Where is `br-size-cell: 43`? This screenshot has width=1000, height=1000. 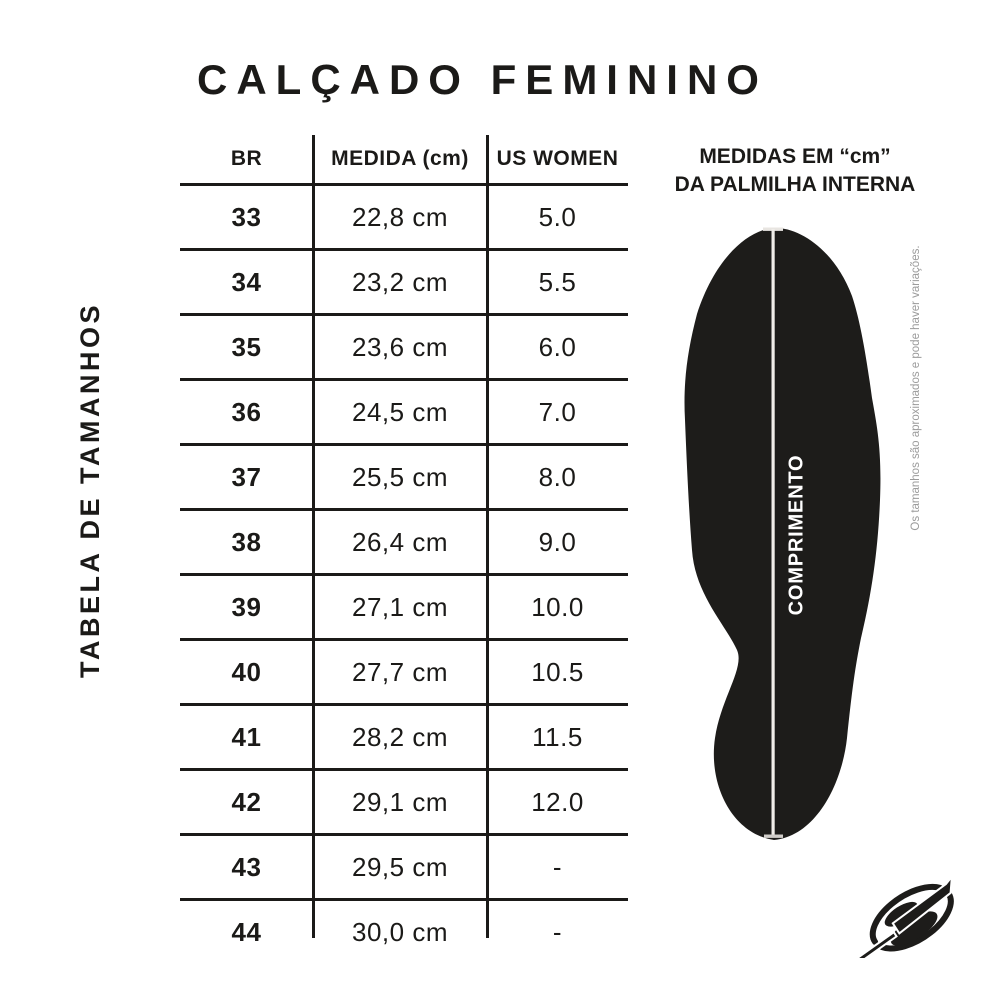 br-size-cell: 43 is located at coordinates (246, 866).